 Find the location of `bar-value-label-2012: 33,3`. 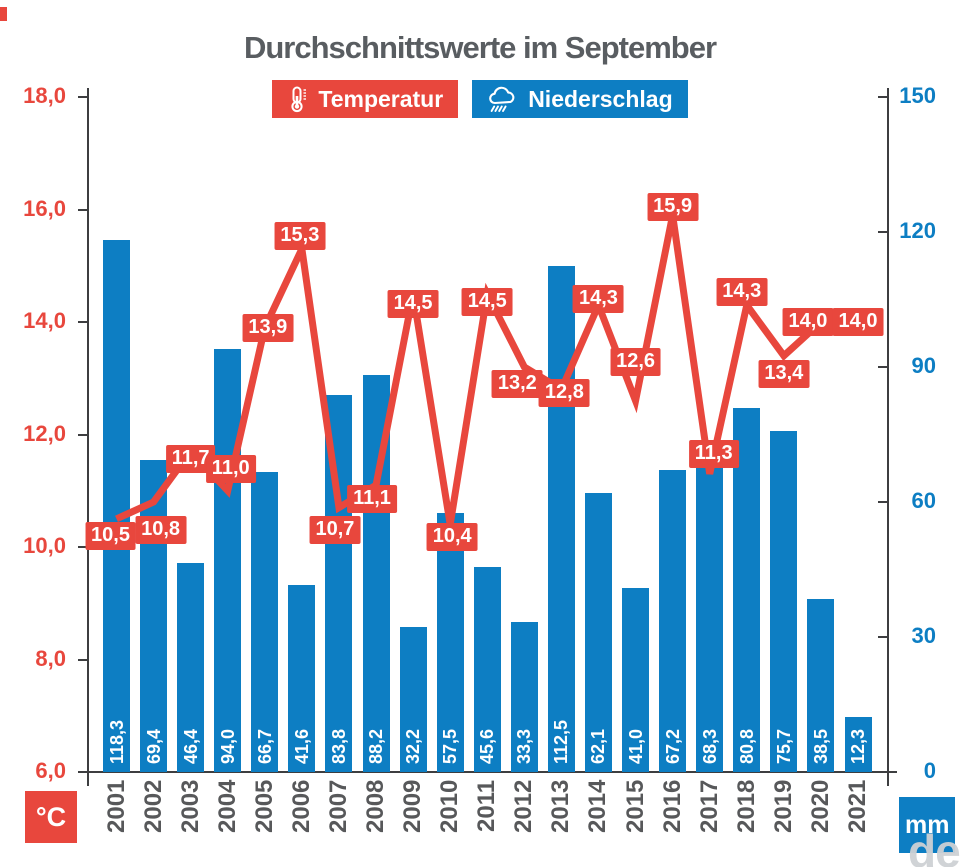

bar-value-label-2012: 33,3 is located at coordinates (524, 746).